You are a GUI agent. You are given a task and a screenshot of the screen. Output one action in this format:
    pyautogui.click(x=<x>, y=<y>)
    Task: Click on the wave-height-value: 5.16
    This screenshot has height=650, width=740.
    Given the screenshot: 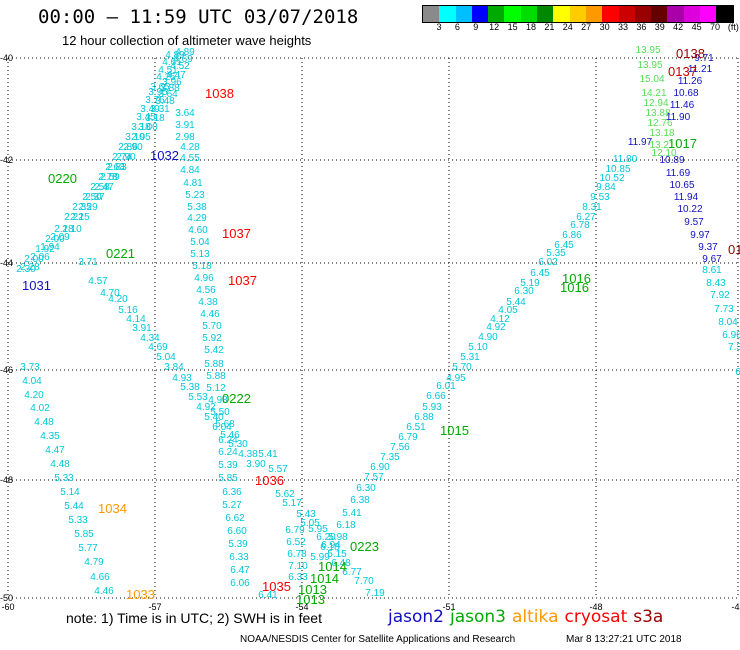 What is the action you would take?
    pyautogui.click(x=128, y=310)
    